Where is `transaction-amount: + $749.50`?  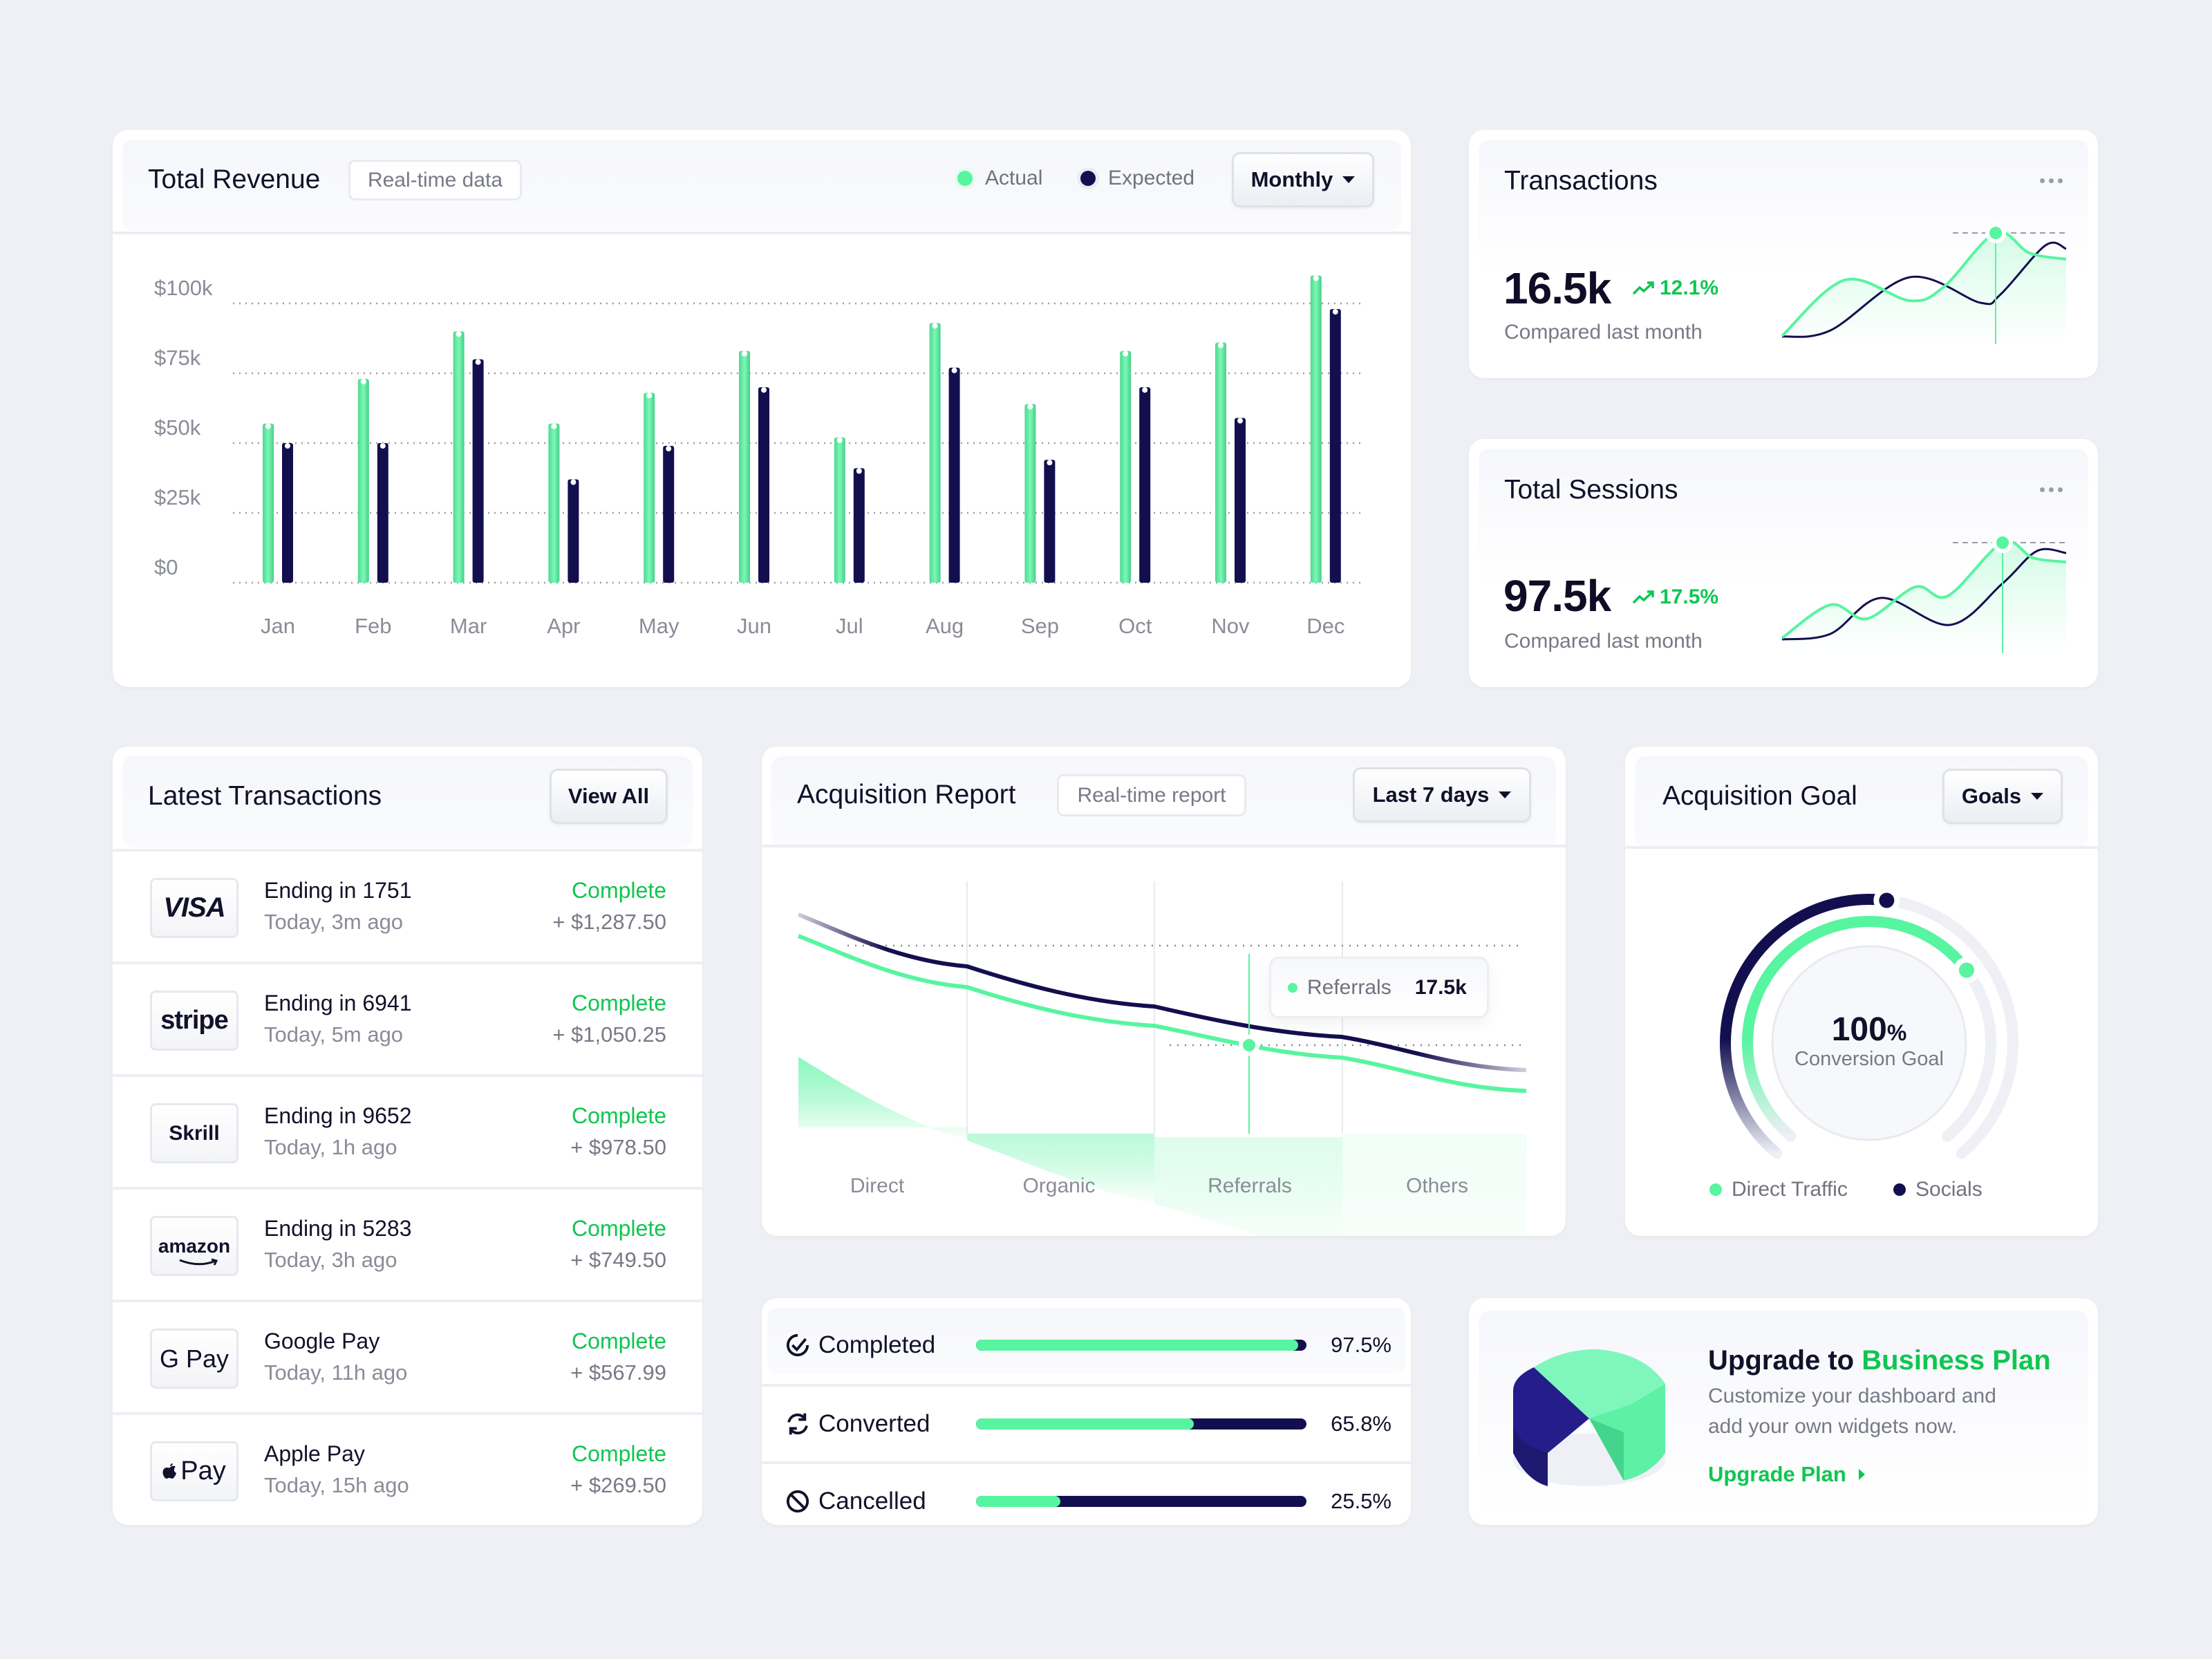 transaction-amount: + $749.50 is located at coordinates (618, 1260).